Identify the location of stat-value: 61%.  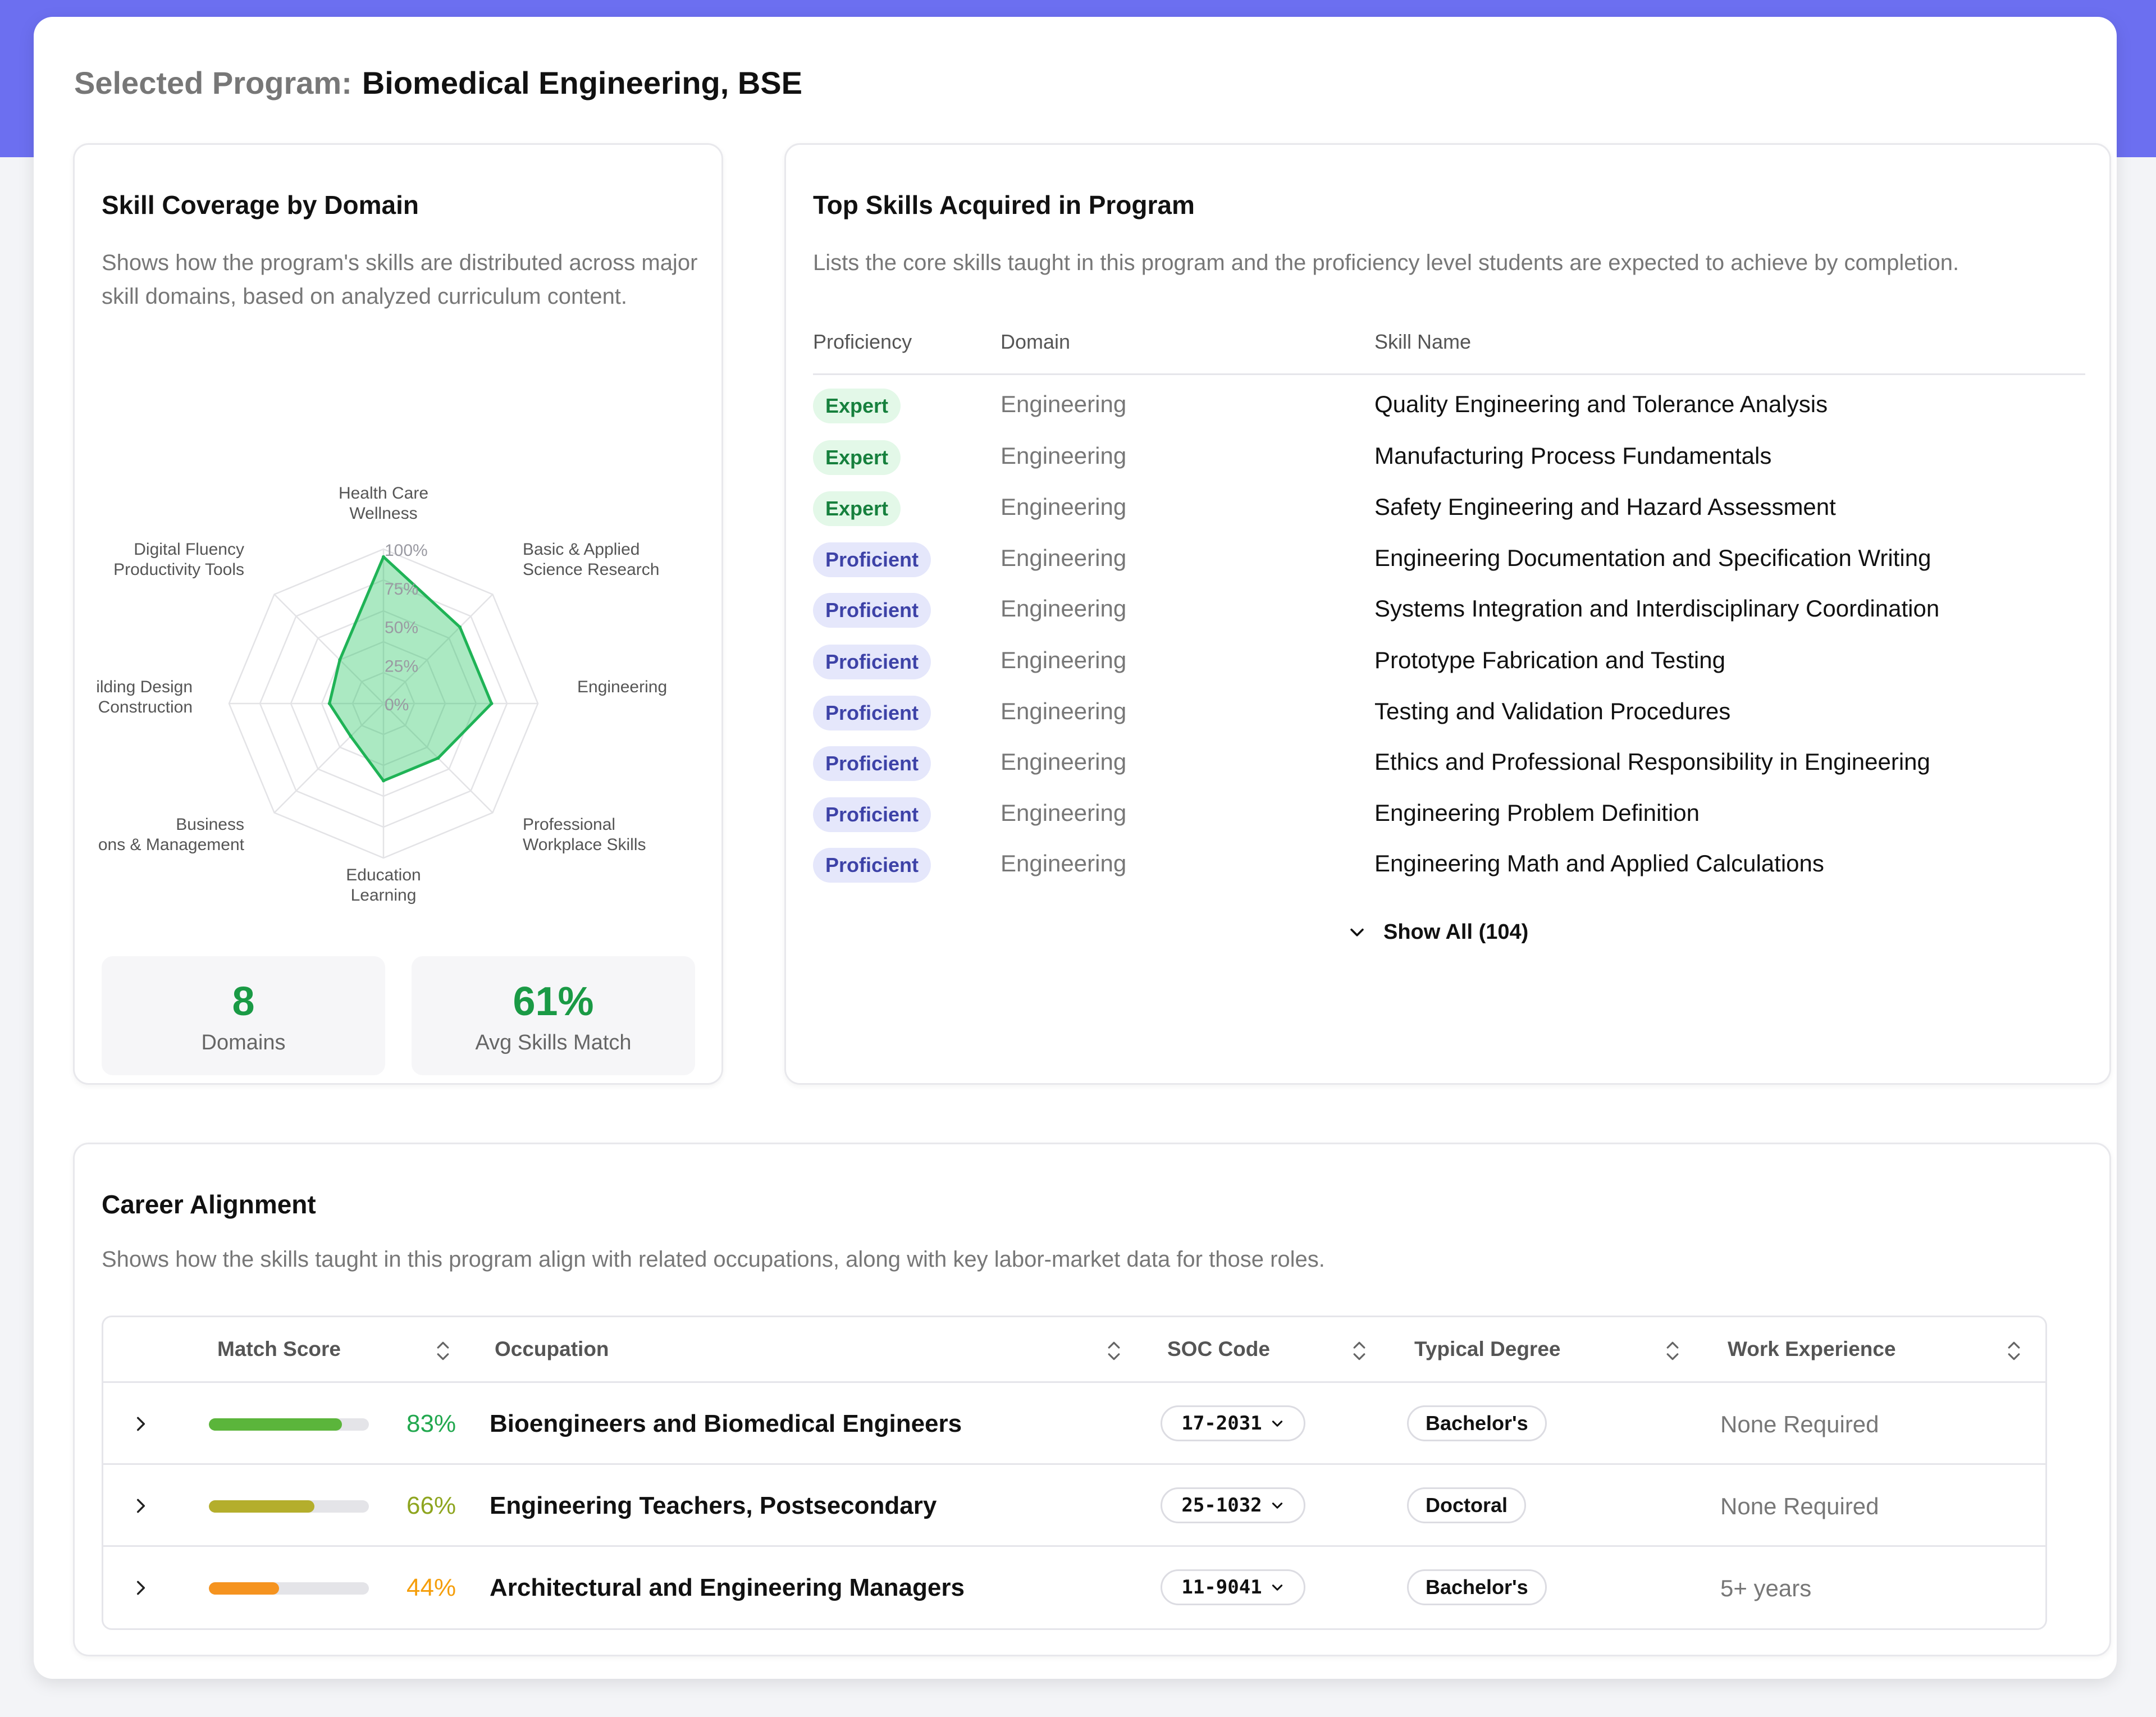
(553, 1001).